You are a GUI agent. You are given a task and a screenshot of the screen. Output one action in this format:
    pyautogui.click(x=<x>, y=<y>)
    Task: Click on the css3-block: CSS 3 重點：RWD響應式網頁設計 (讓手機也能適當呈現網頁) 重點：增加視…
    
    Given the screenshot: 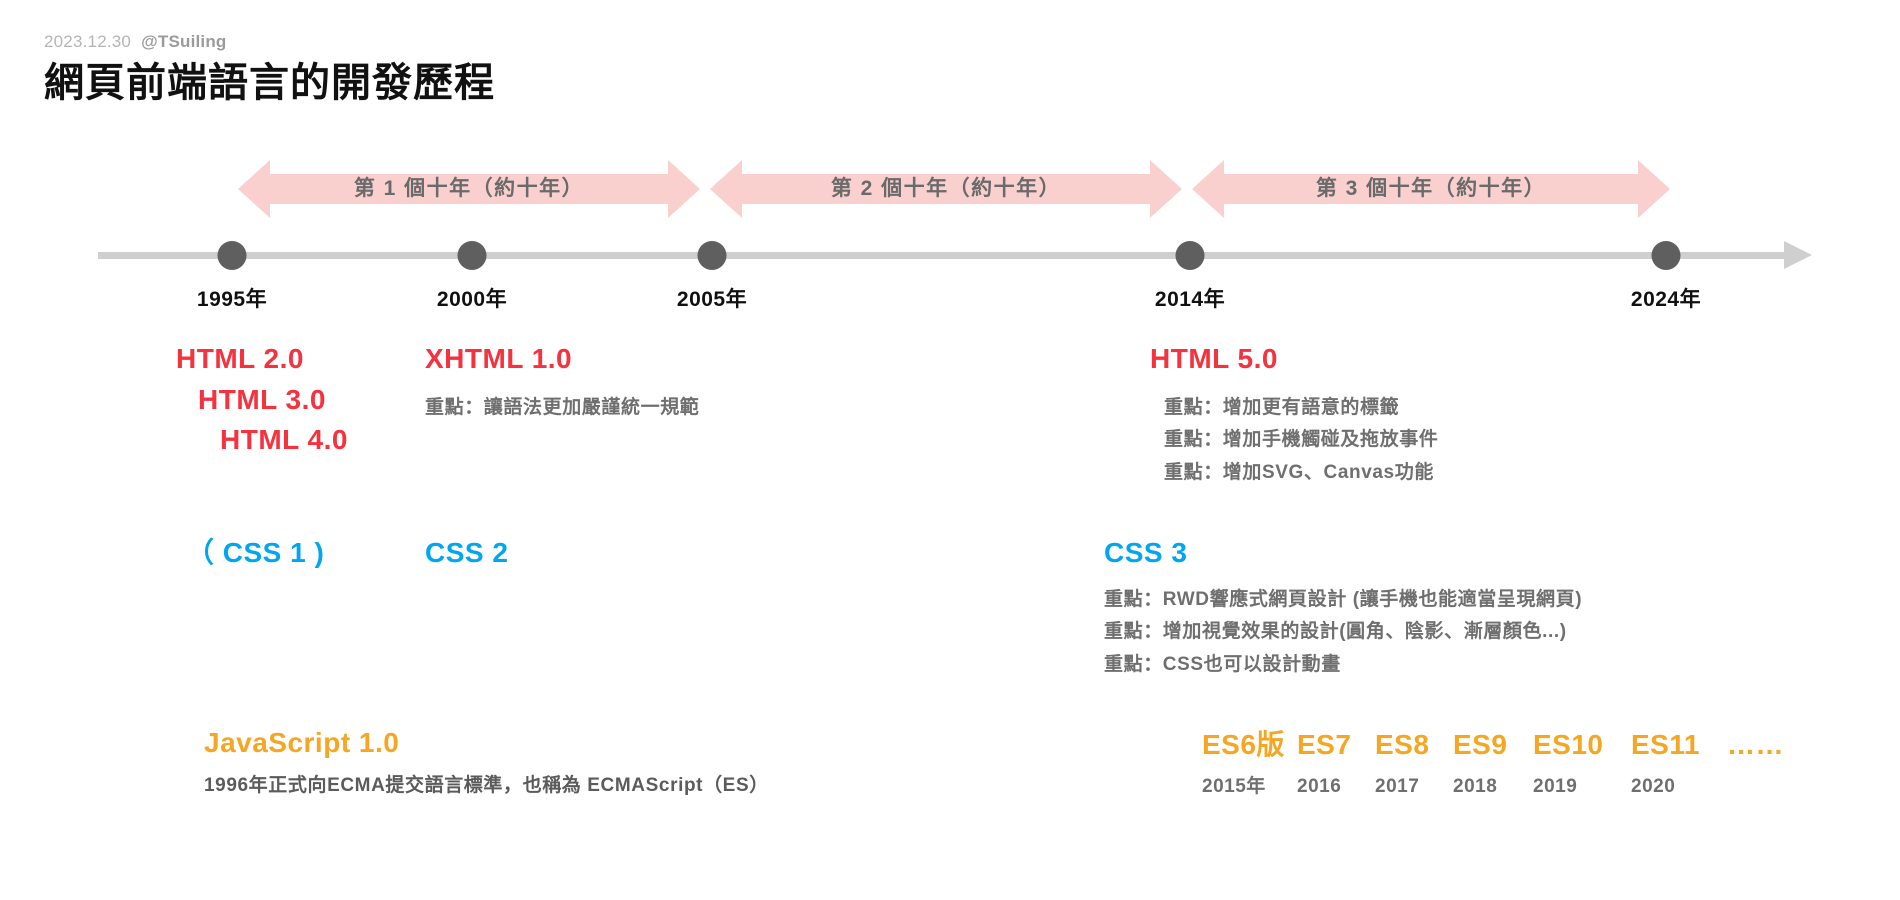 What is the action you would take?
    pyautogui.click(x=1343, y=607)
    